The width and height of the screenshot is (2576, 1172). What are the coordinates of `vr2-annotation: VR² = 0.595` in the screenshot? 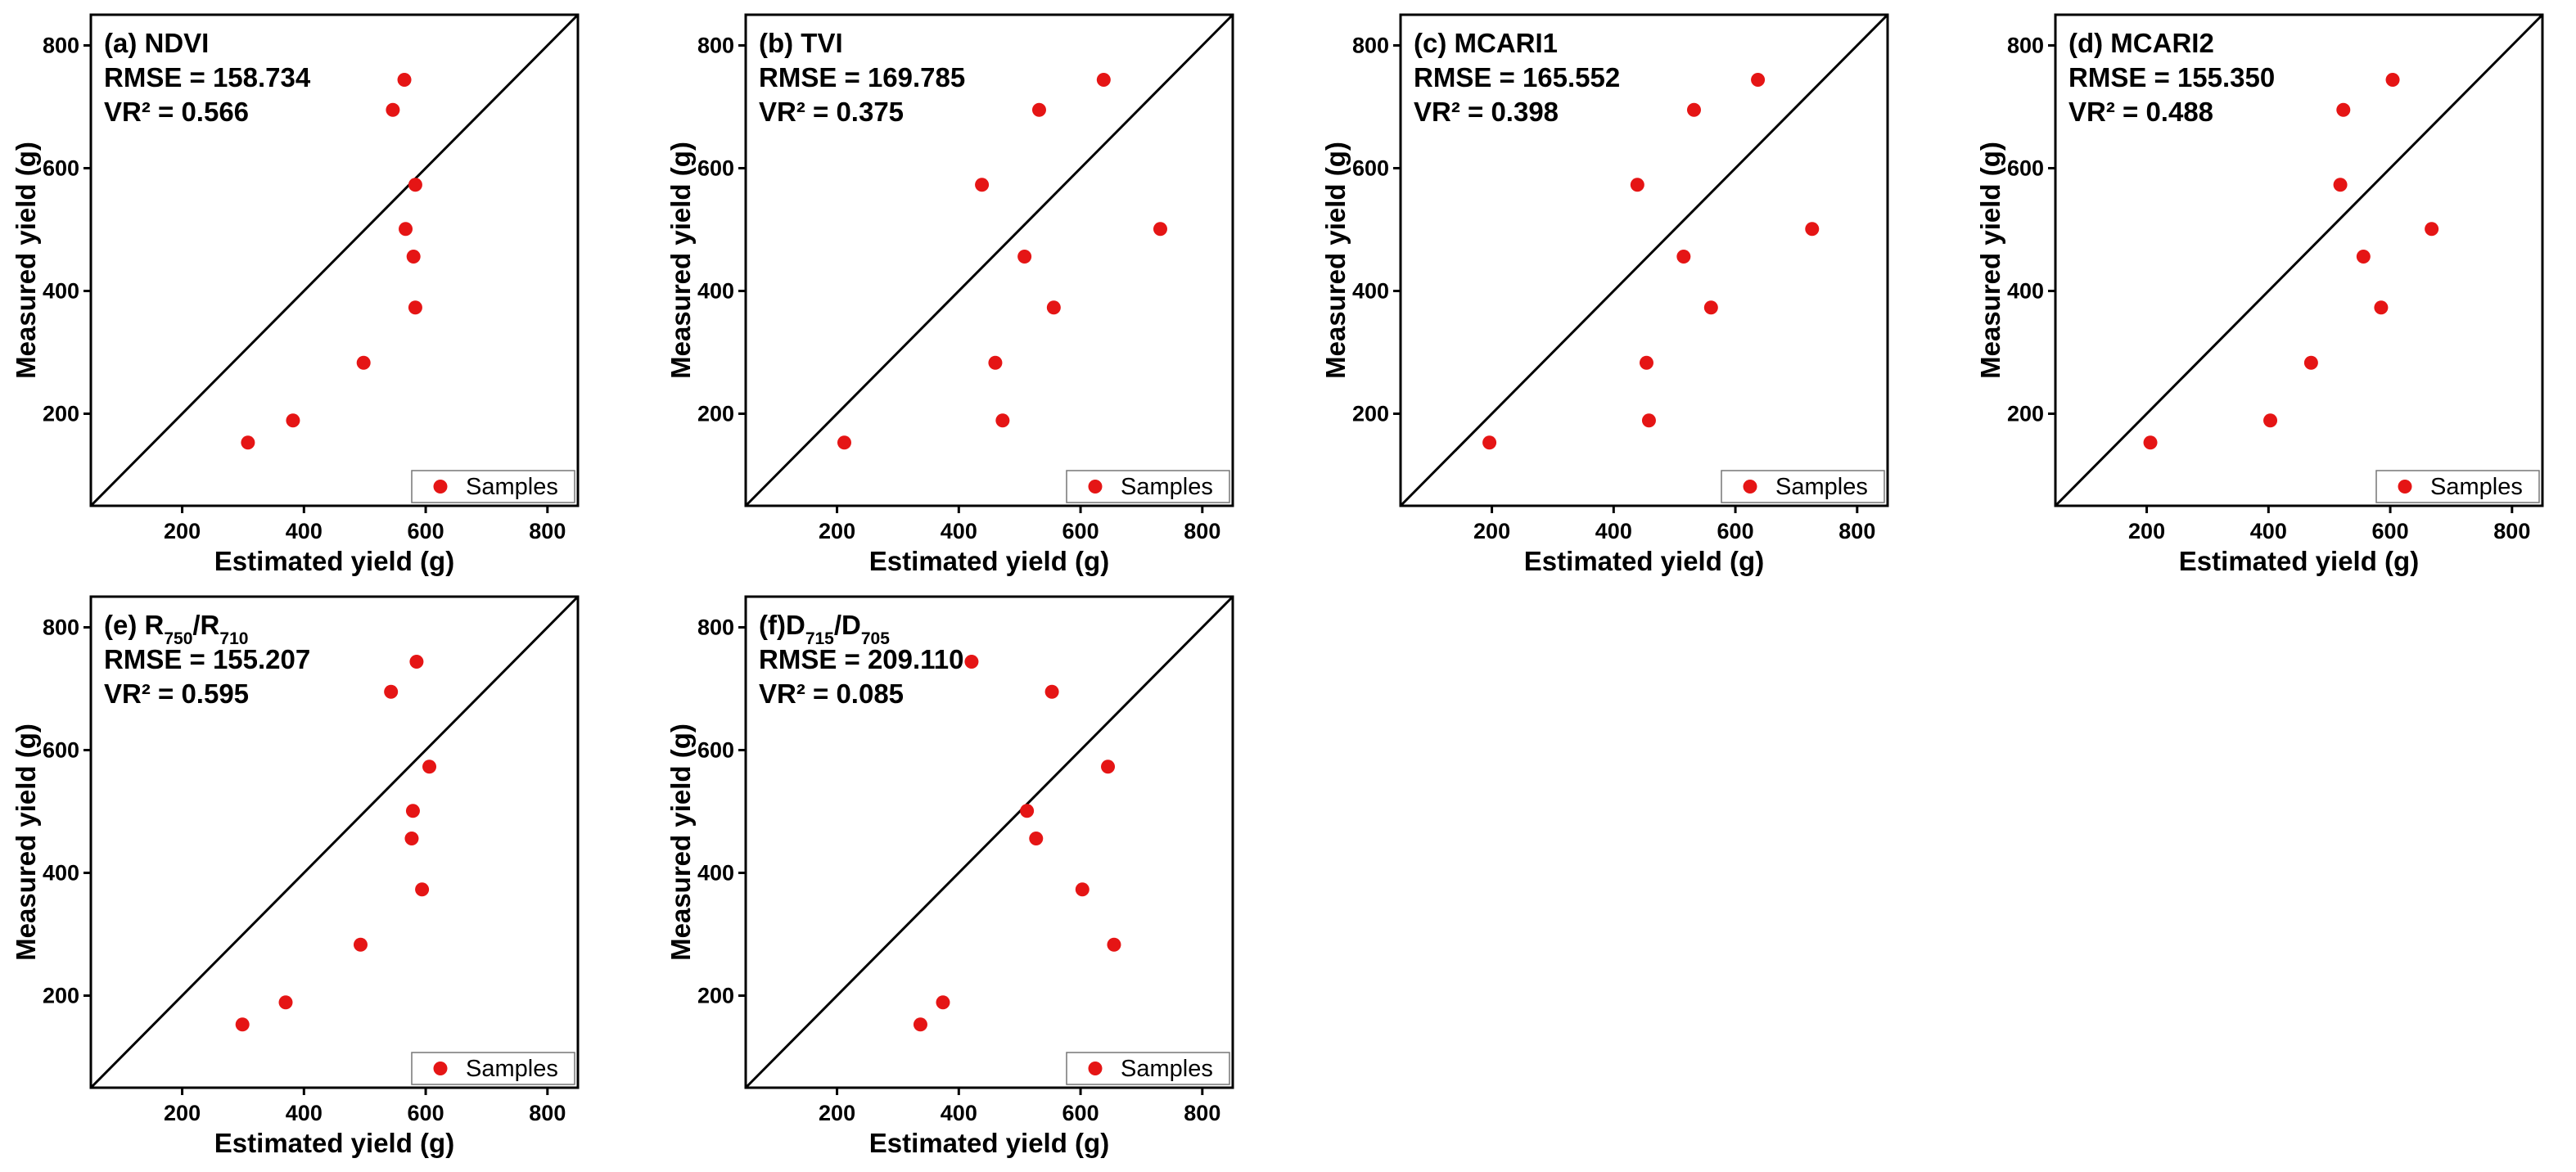 It's located at (176, 693).